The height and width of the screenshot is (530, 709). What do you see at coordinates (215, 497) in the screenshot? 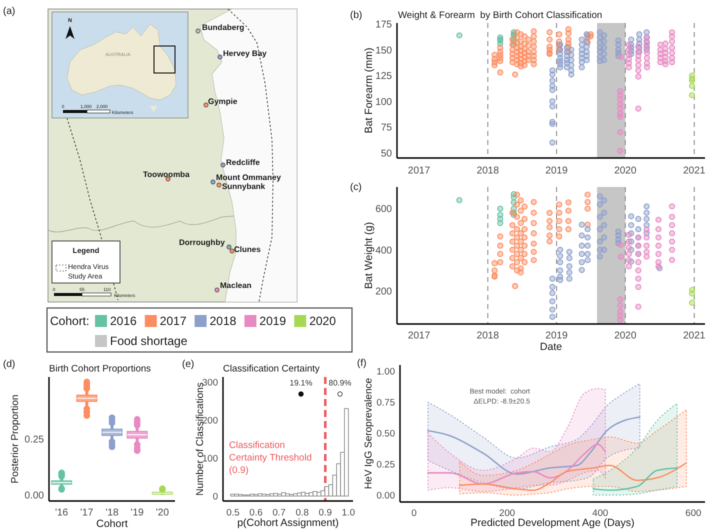
I see `y-tick-label: 0` at bounding box center [215, 497].